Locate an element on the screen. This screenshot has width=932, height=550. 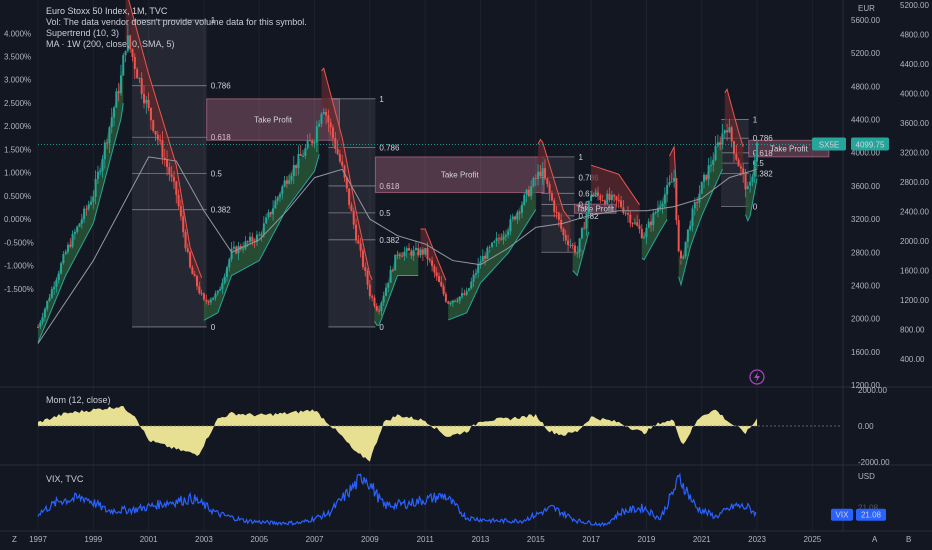
alt-tick-1200.00: 1200.00 is located at coordinates (914, 300).